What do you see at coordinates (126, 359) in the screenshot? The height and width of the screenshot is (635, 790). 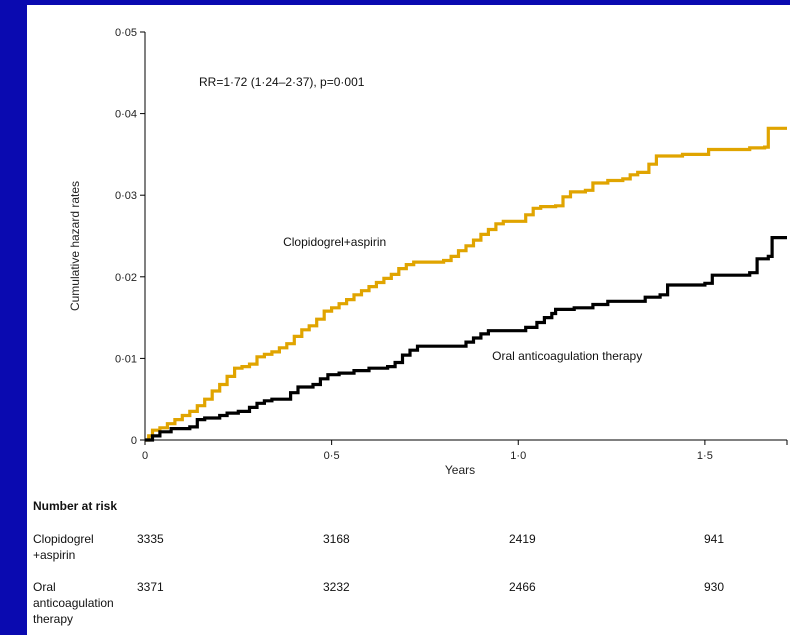 I see `y-tick-label: 0·01` at bounding box center [126, 359].